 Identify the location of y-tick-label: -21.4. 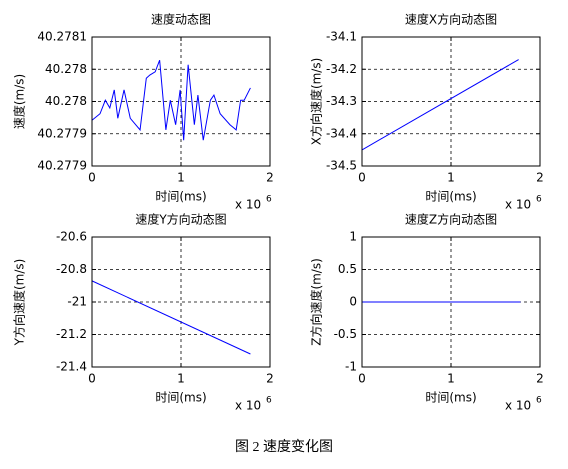
(71, 367).